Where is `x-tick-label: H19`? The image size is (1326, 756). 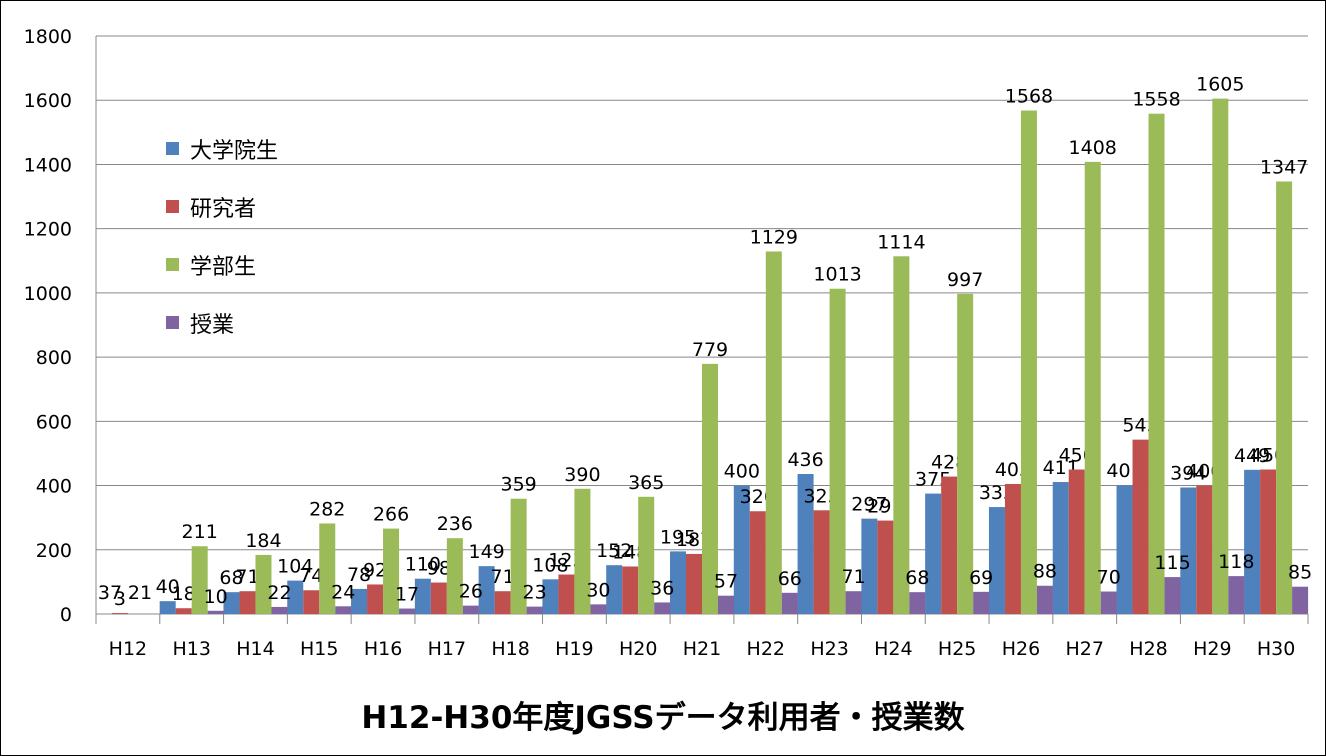
x-tick-label: H19 is located at coordinates (574, 649).